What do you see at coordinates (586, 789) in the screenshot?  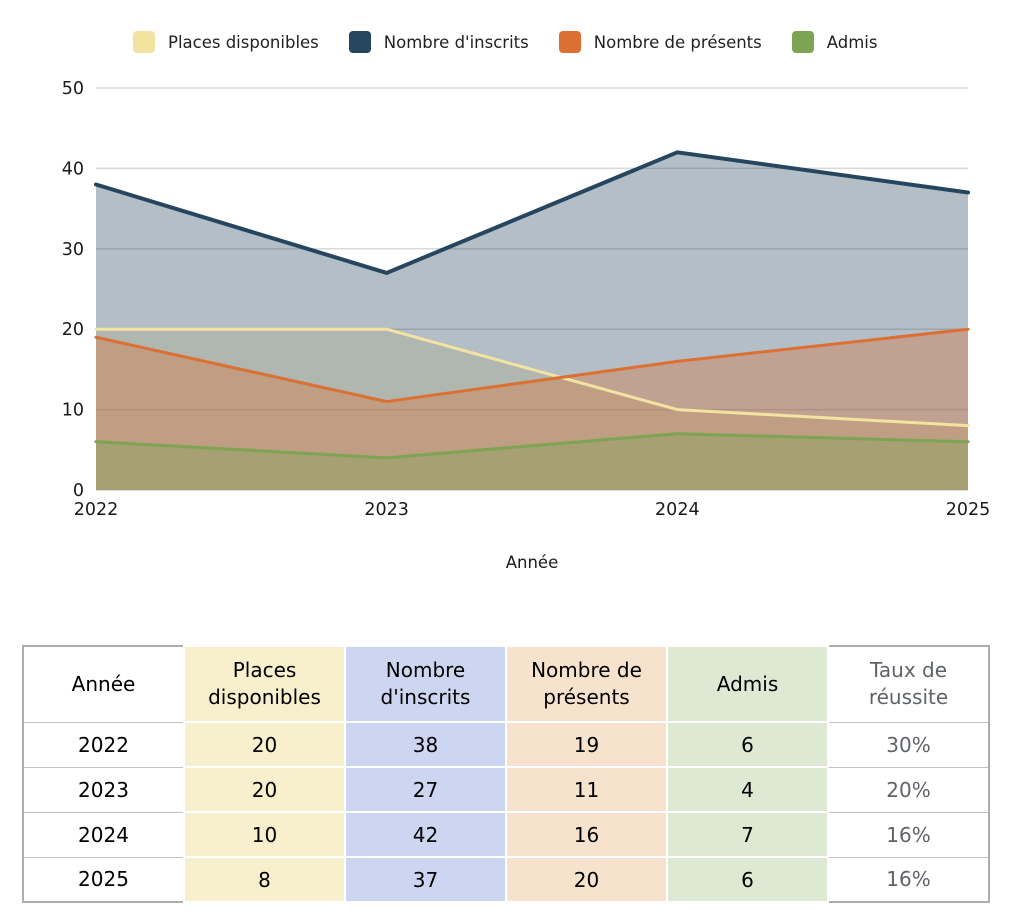 I see `table-cell: 11` at bounding box center [586, 789].